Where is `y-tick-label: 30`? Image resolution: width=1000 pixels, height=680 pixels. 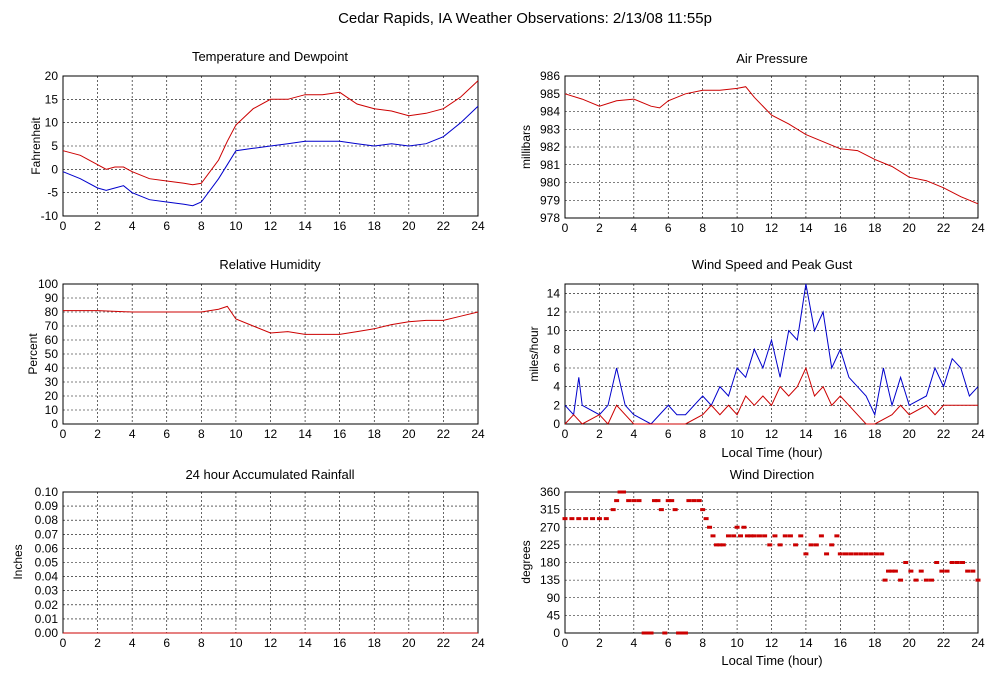
y-tick-label: 30 is located at coordinates (52, 382).